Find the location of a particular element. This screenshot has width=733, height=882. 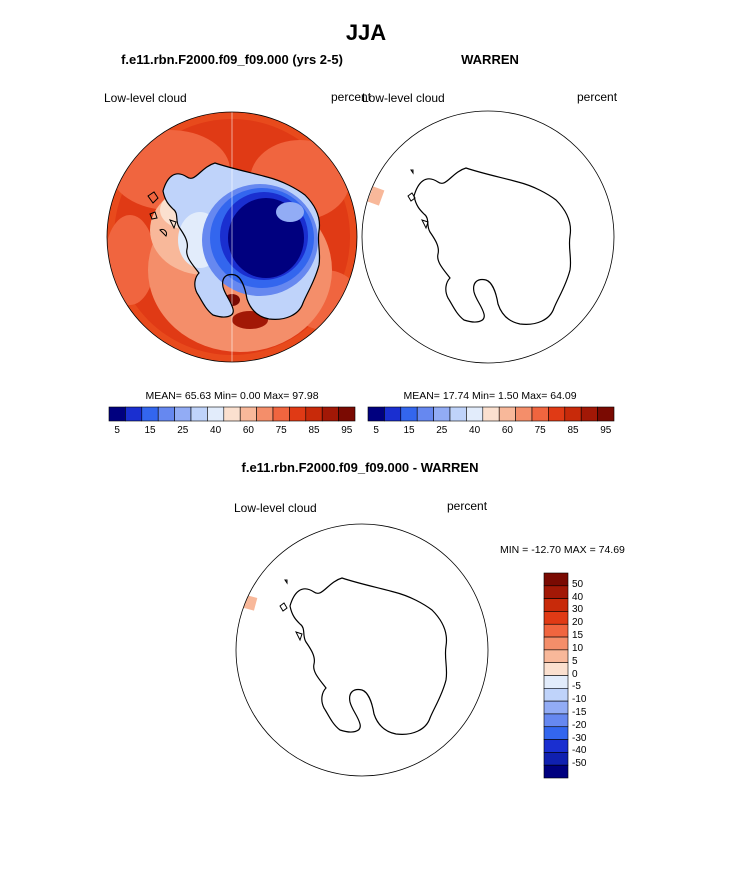

colorbar-tick-label: -40 is located at coordinates (579, 751).